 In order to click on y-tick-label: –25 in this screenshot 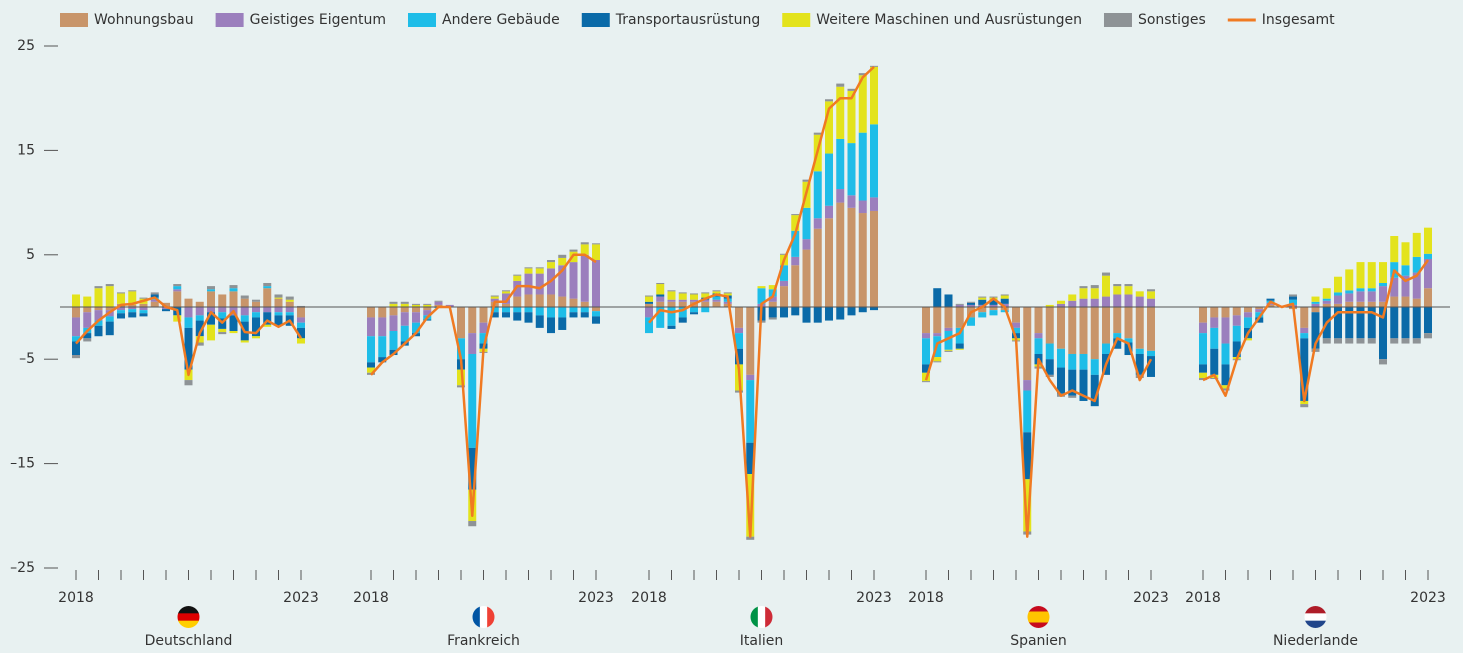, I will do `click(22, 568)`.